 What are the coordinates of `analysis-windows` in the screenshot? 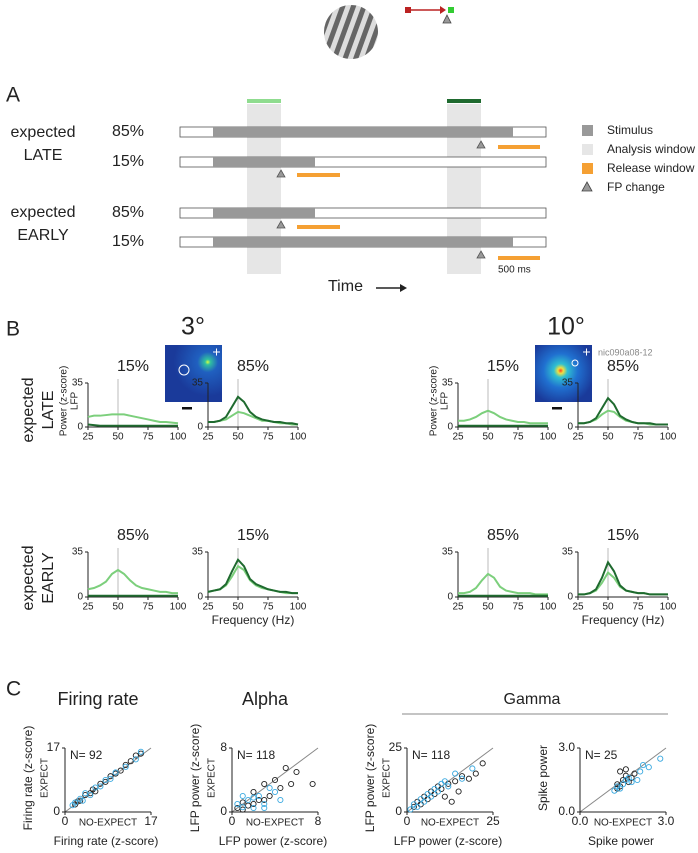 It's located at (364, 186).